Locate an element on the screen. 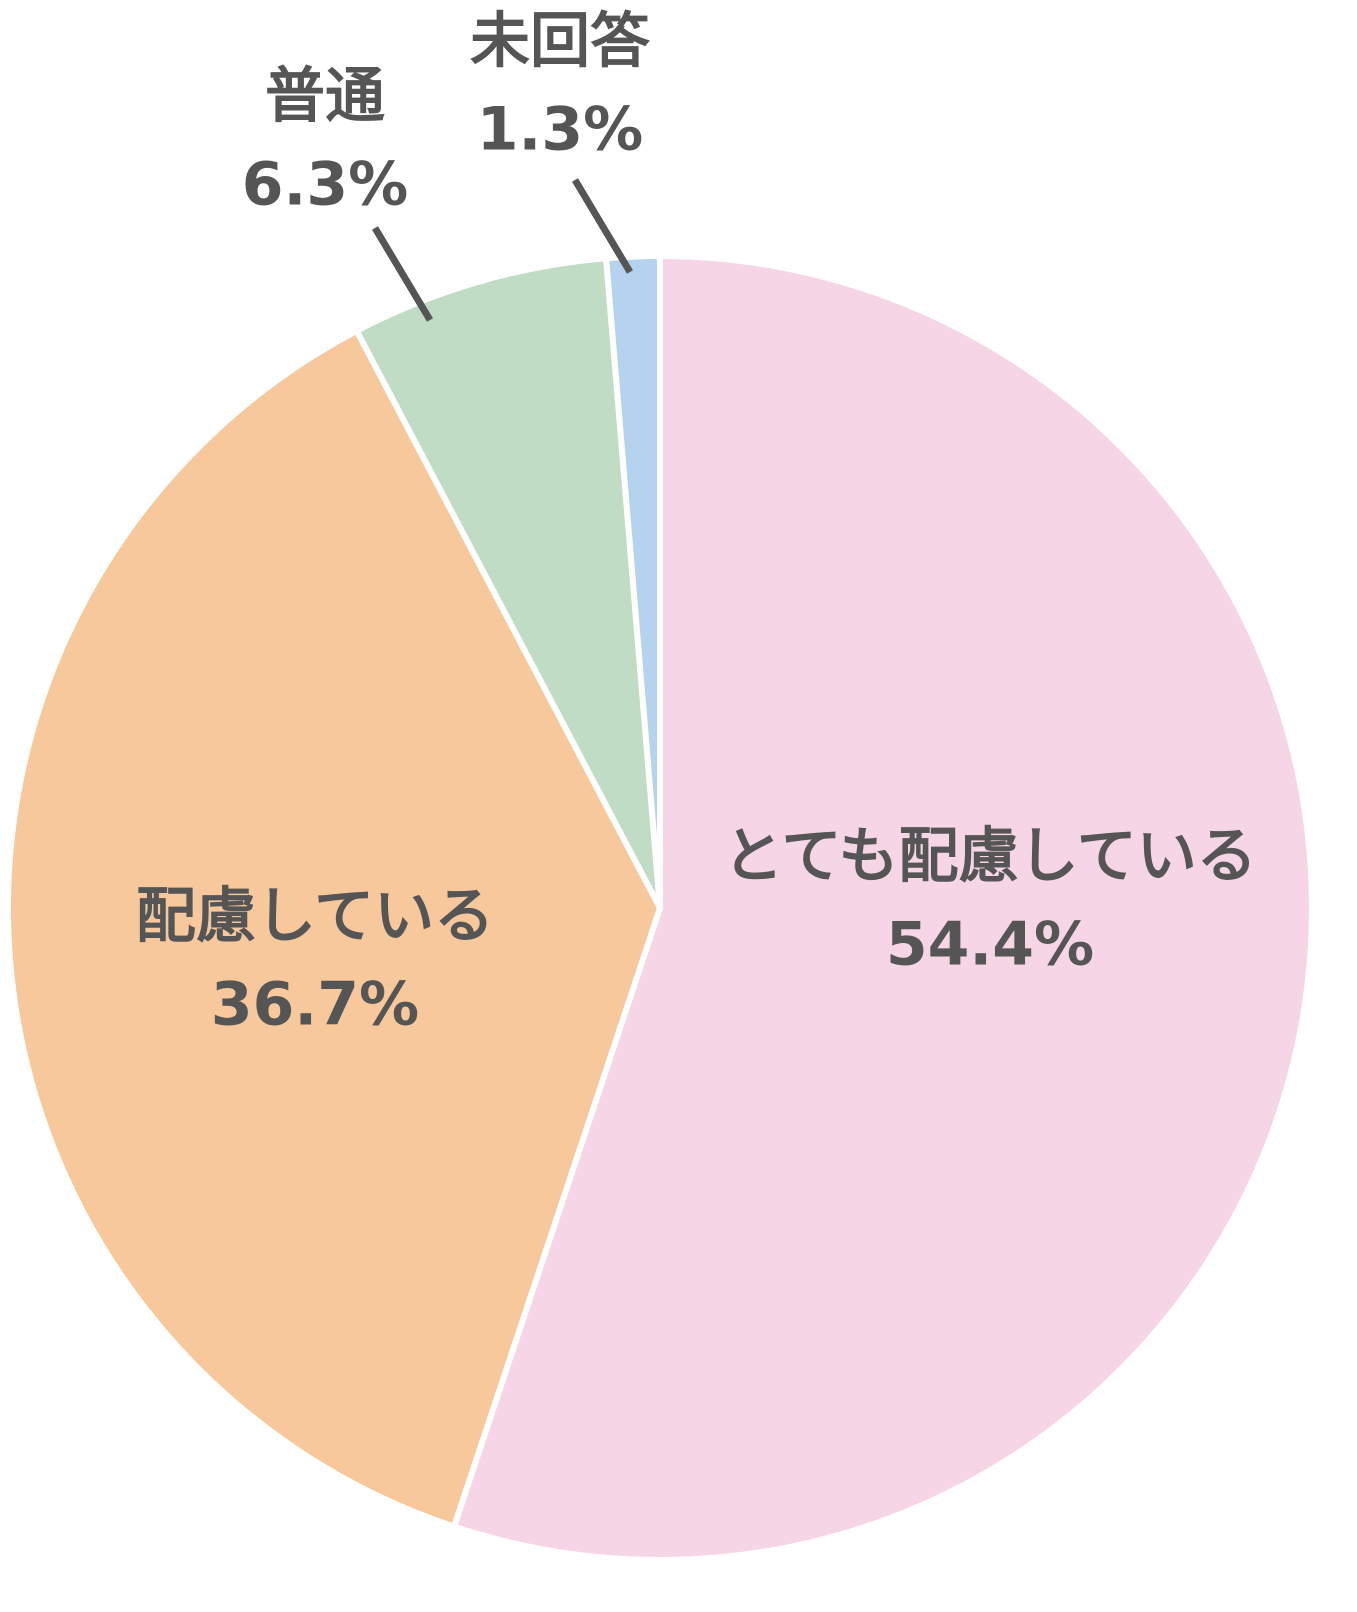 This screenshot has height=1612, width=1357. slice-label: とても配慮している is located at coordinates (989, 857).